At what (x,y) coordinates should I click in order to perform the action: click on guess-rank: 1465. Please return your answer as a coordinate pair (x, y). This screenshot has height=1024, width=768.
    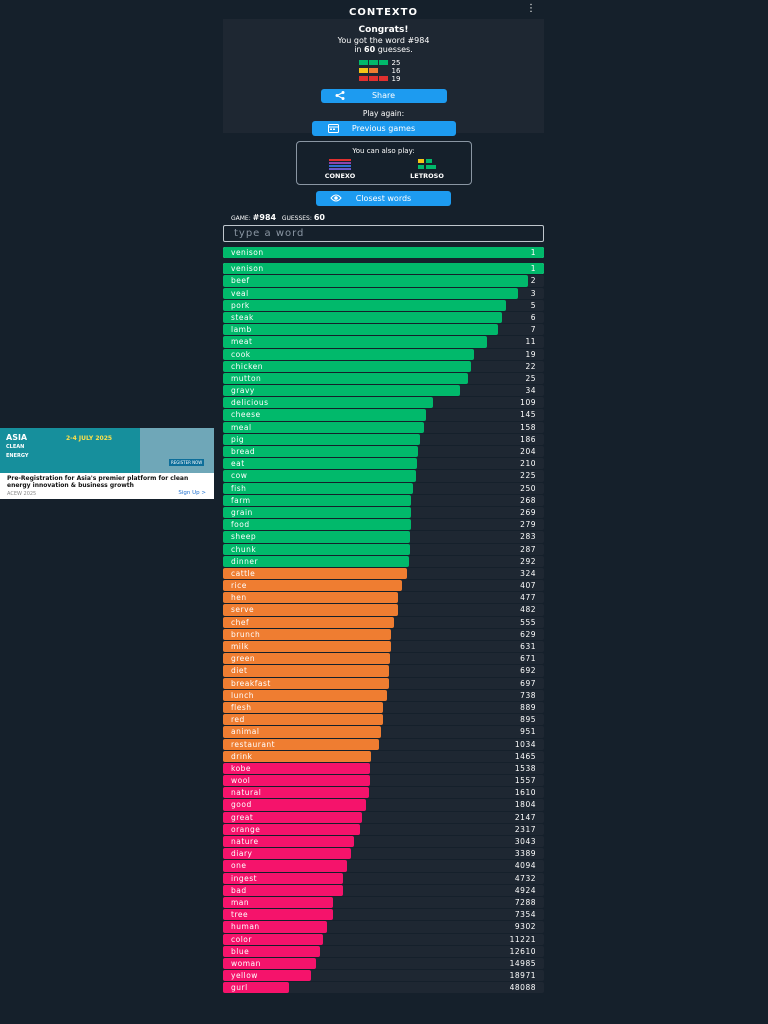
    Looking at the image, I should click on (525, 756).